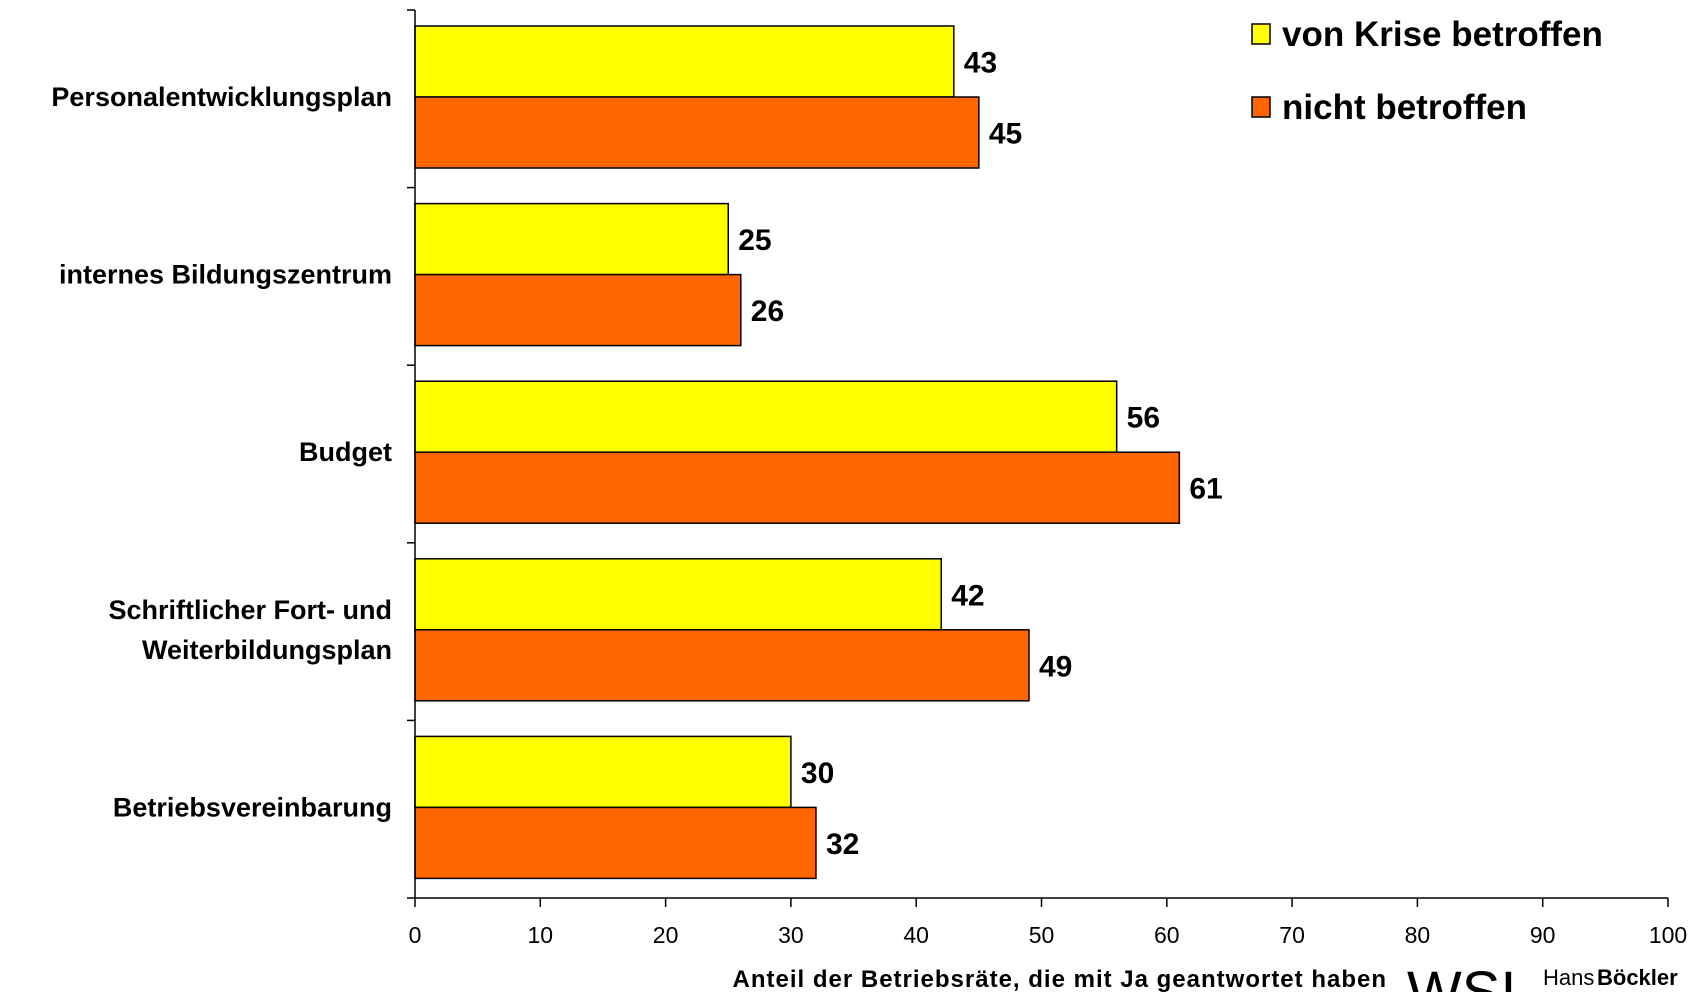 Image resolution: width=1698 pixels, height=992 pixels. Describe the element at coordinates (817, 773) in the screenshot. I see `value-label-von-krise-betroffen-betriebsvereinbarung: 30` at that location.